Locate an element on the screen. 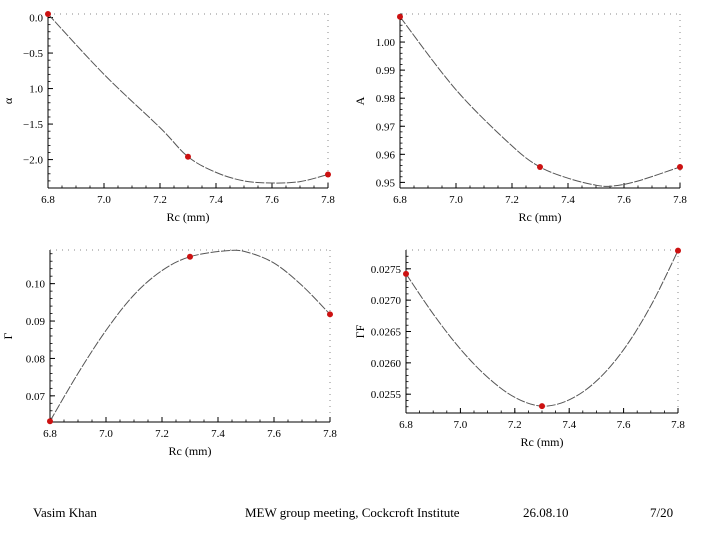 Image resolution: width=720 pixels, height=540 pixels. gamma-y-tick-label: 0.07 is located at coordinates (36, 397).